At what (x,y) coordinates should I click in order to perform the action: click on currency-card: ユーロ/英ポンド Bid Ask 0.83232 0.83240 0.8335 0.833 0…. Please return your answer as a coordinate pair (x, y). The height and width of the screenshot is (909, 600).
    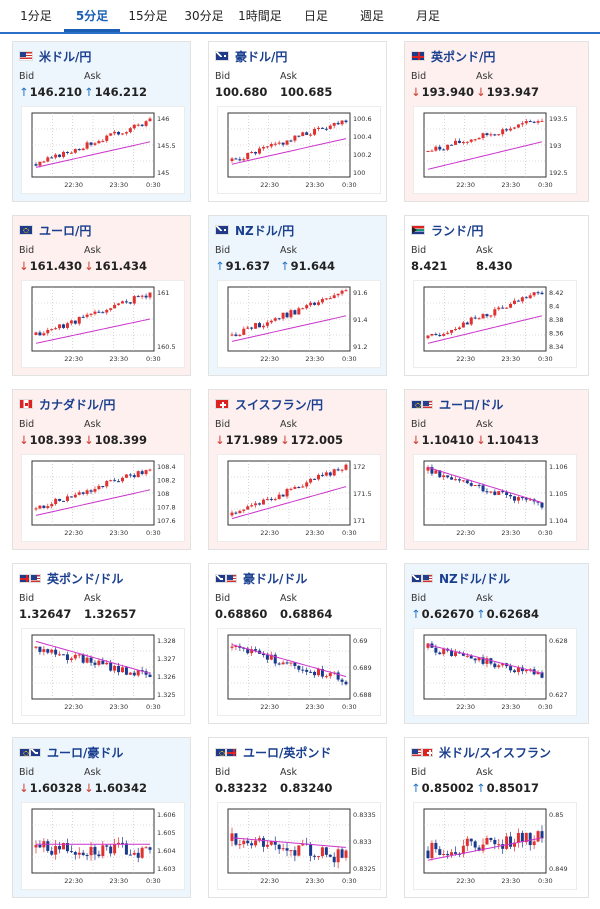
    Looking at the image, I should click on (297, 817).